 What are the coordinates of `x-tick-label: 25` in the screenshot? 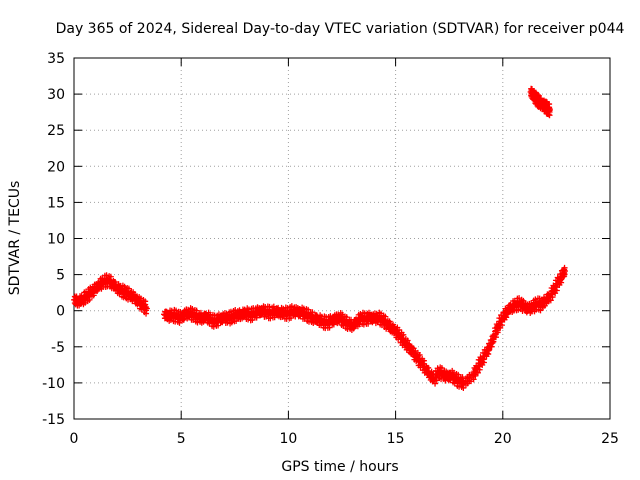 It's located at (610, 439).